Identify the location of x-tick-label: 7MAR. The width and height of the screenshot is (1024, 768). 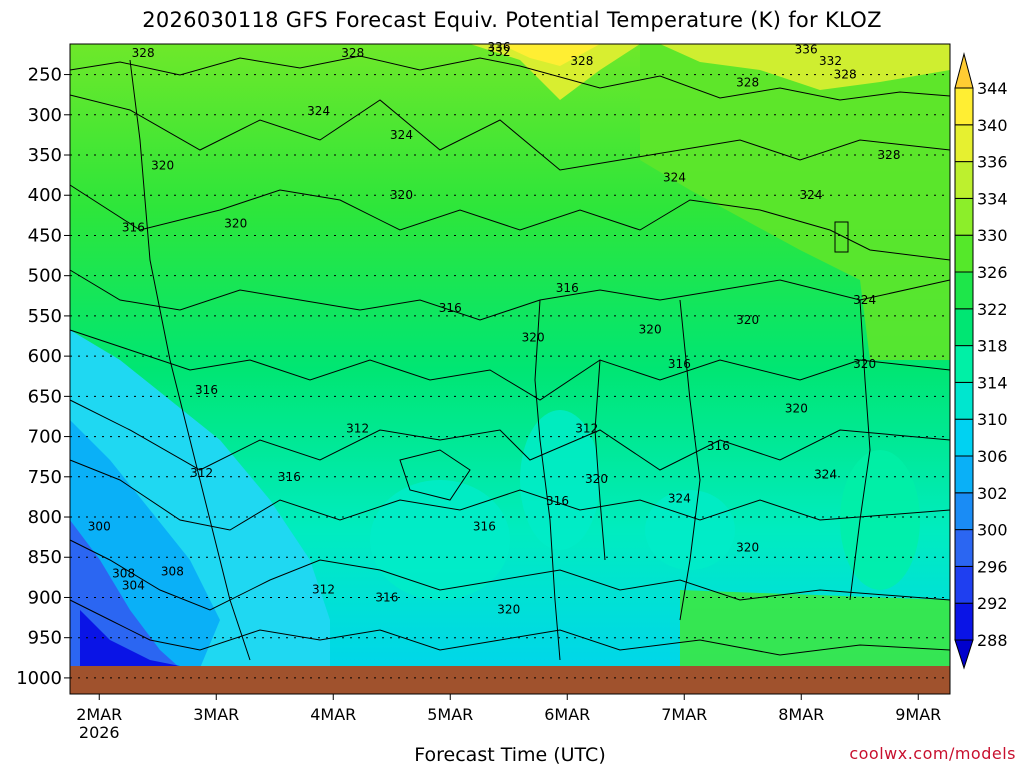
(684, 714).